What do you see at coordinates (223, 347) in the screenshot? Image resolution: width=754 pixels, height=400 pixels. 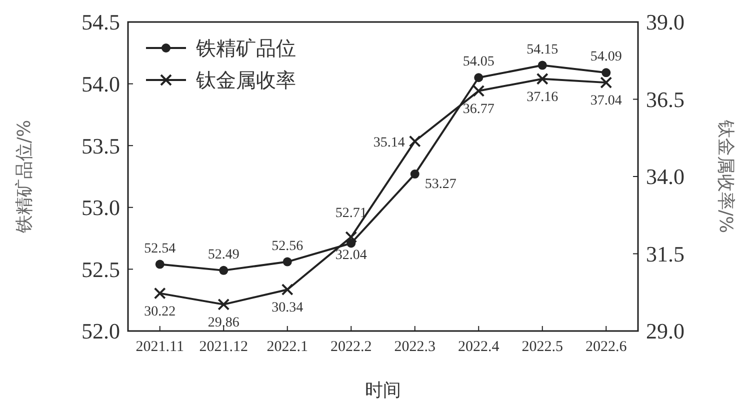 I see `x-tick-label: 2021.12` at bounding box center [223, 347].